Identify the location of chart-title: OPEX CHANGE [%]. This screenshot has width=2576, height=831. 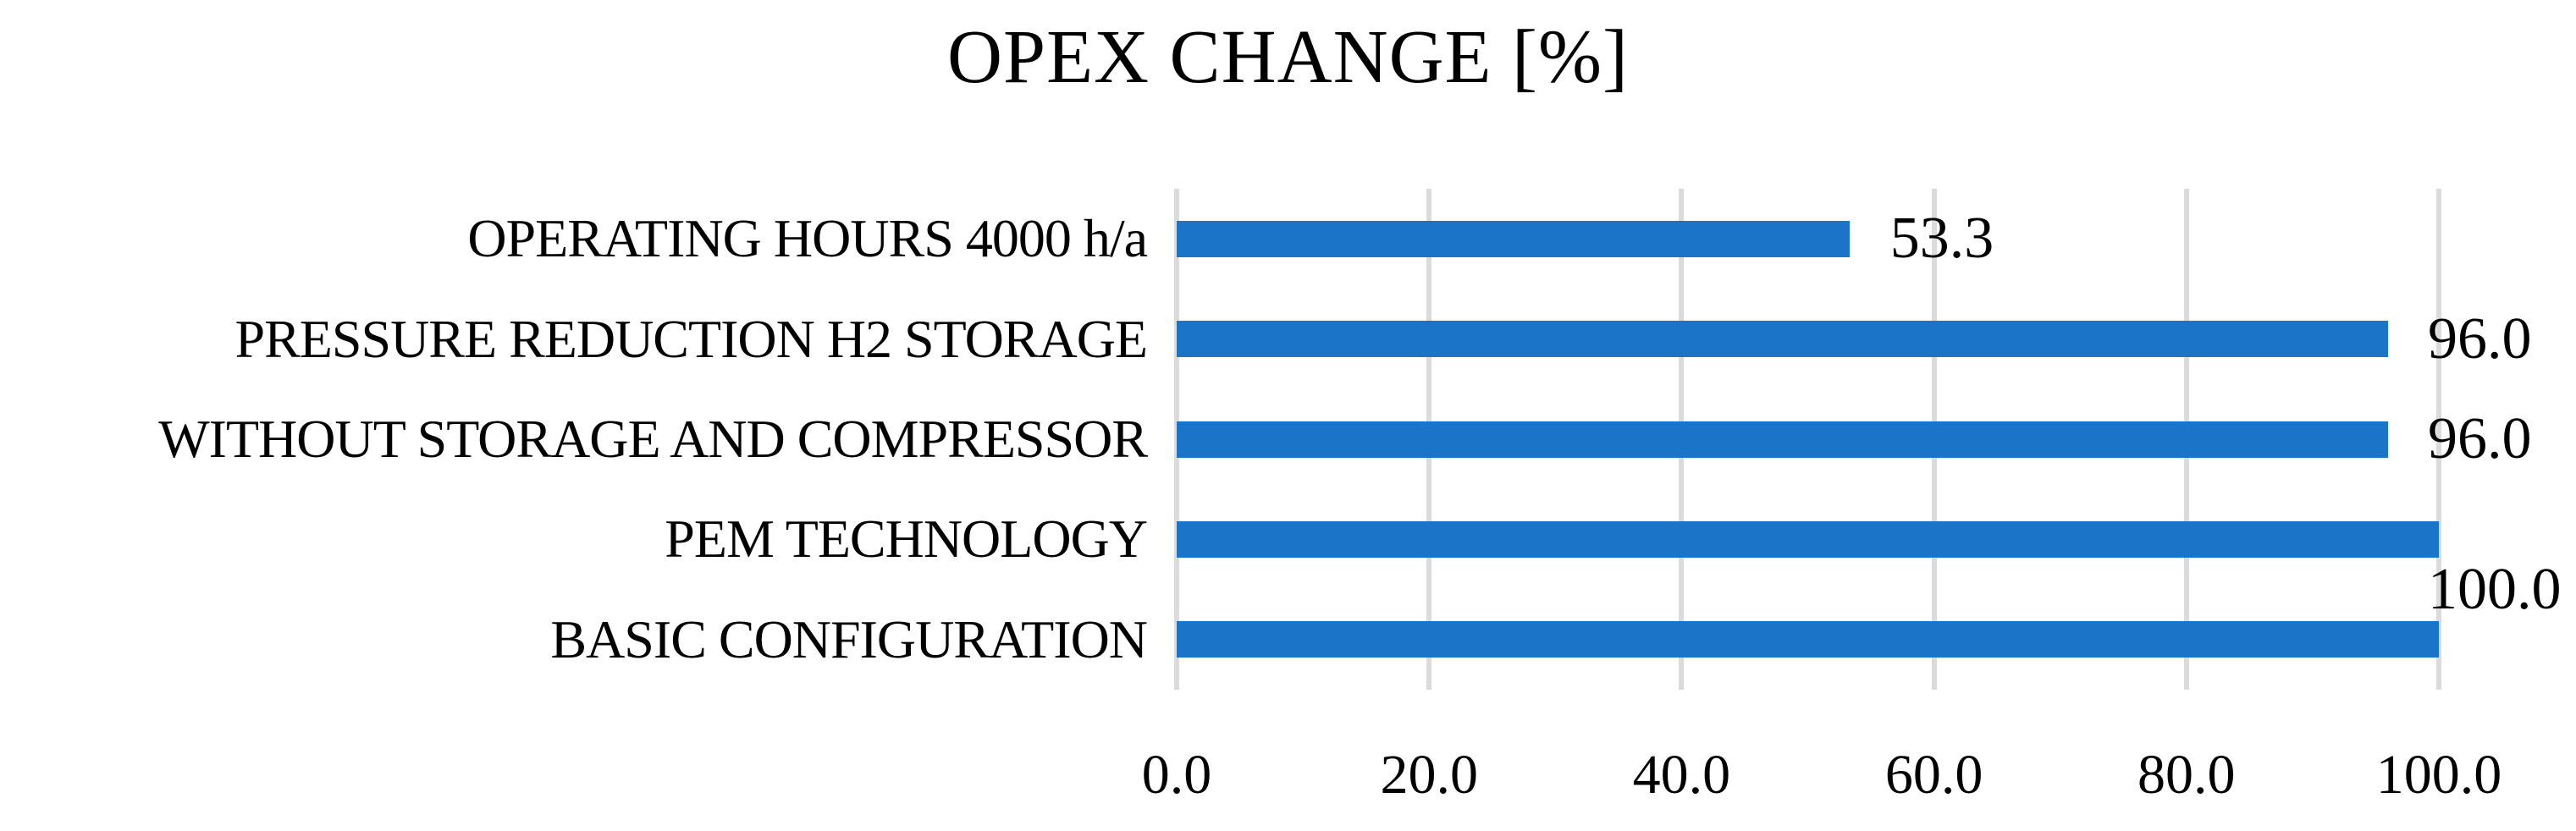
(1288, 57).